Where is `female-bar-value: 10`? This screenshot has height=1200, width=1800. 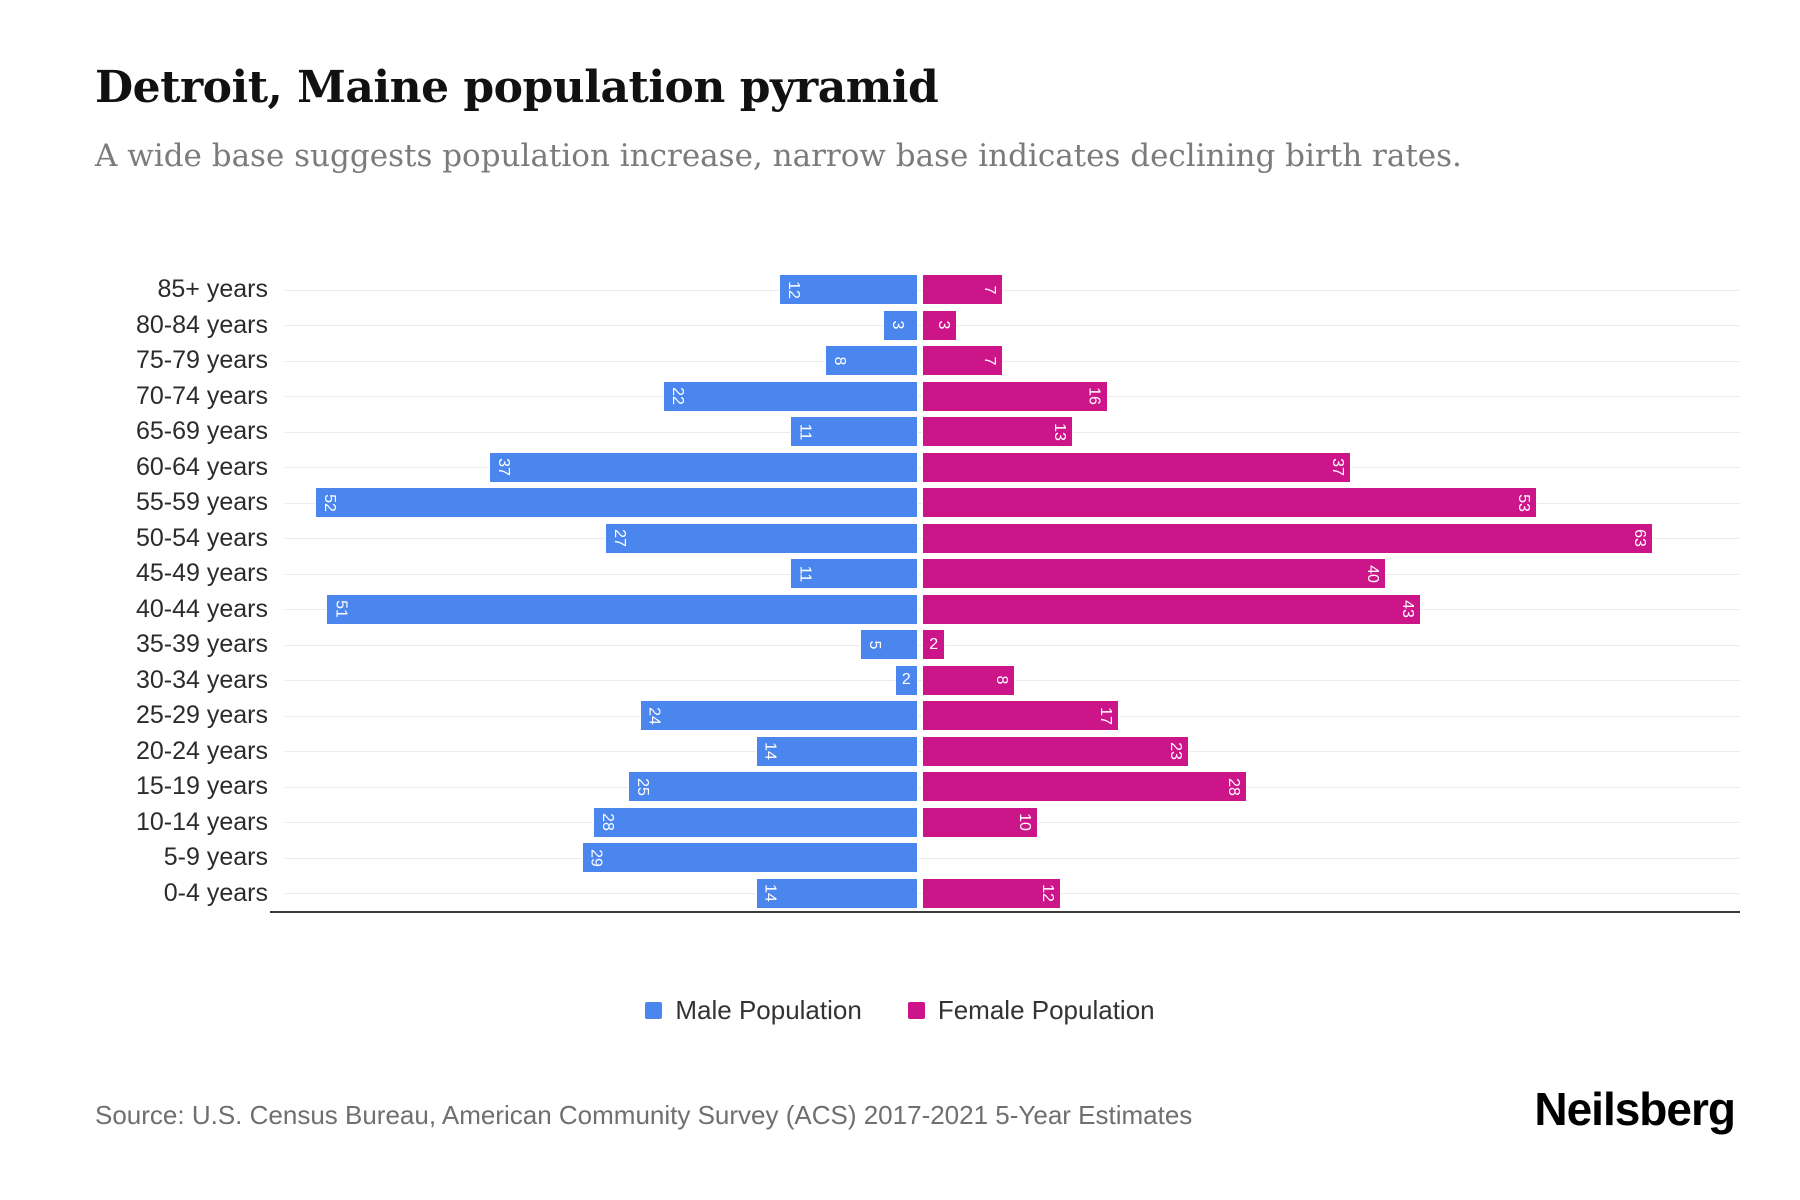 female-bar-value: 10 is located at coordinates (1024, 822).